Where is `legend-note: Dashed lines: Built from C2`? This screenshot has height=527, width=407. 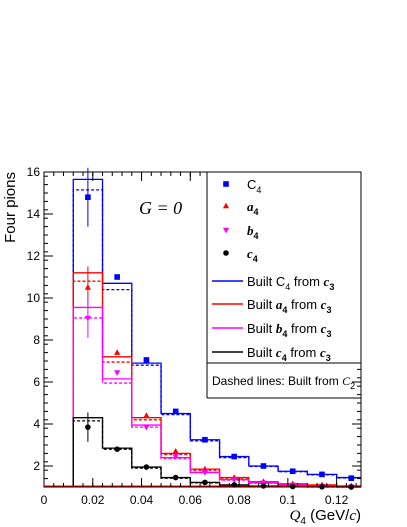
legend-note: Dashed lines: Built from C2 is located at coordinates (283, 382).